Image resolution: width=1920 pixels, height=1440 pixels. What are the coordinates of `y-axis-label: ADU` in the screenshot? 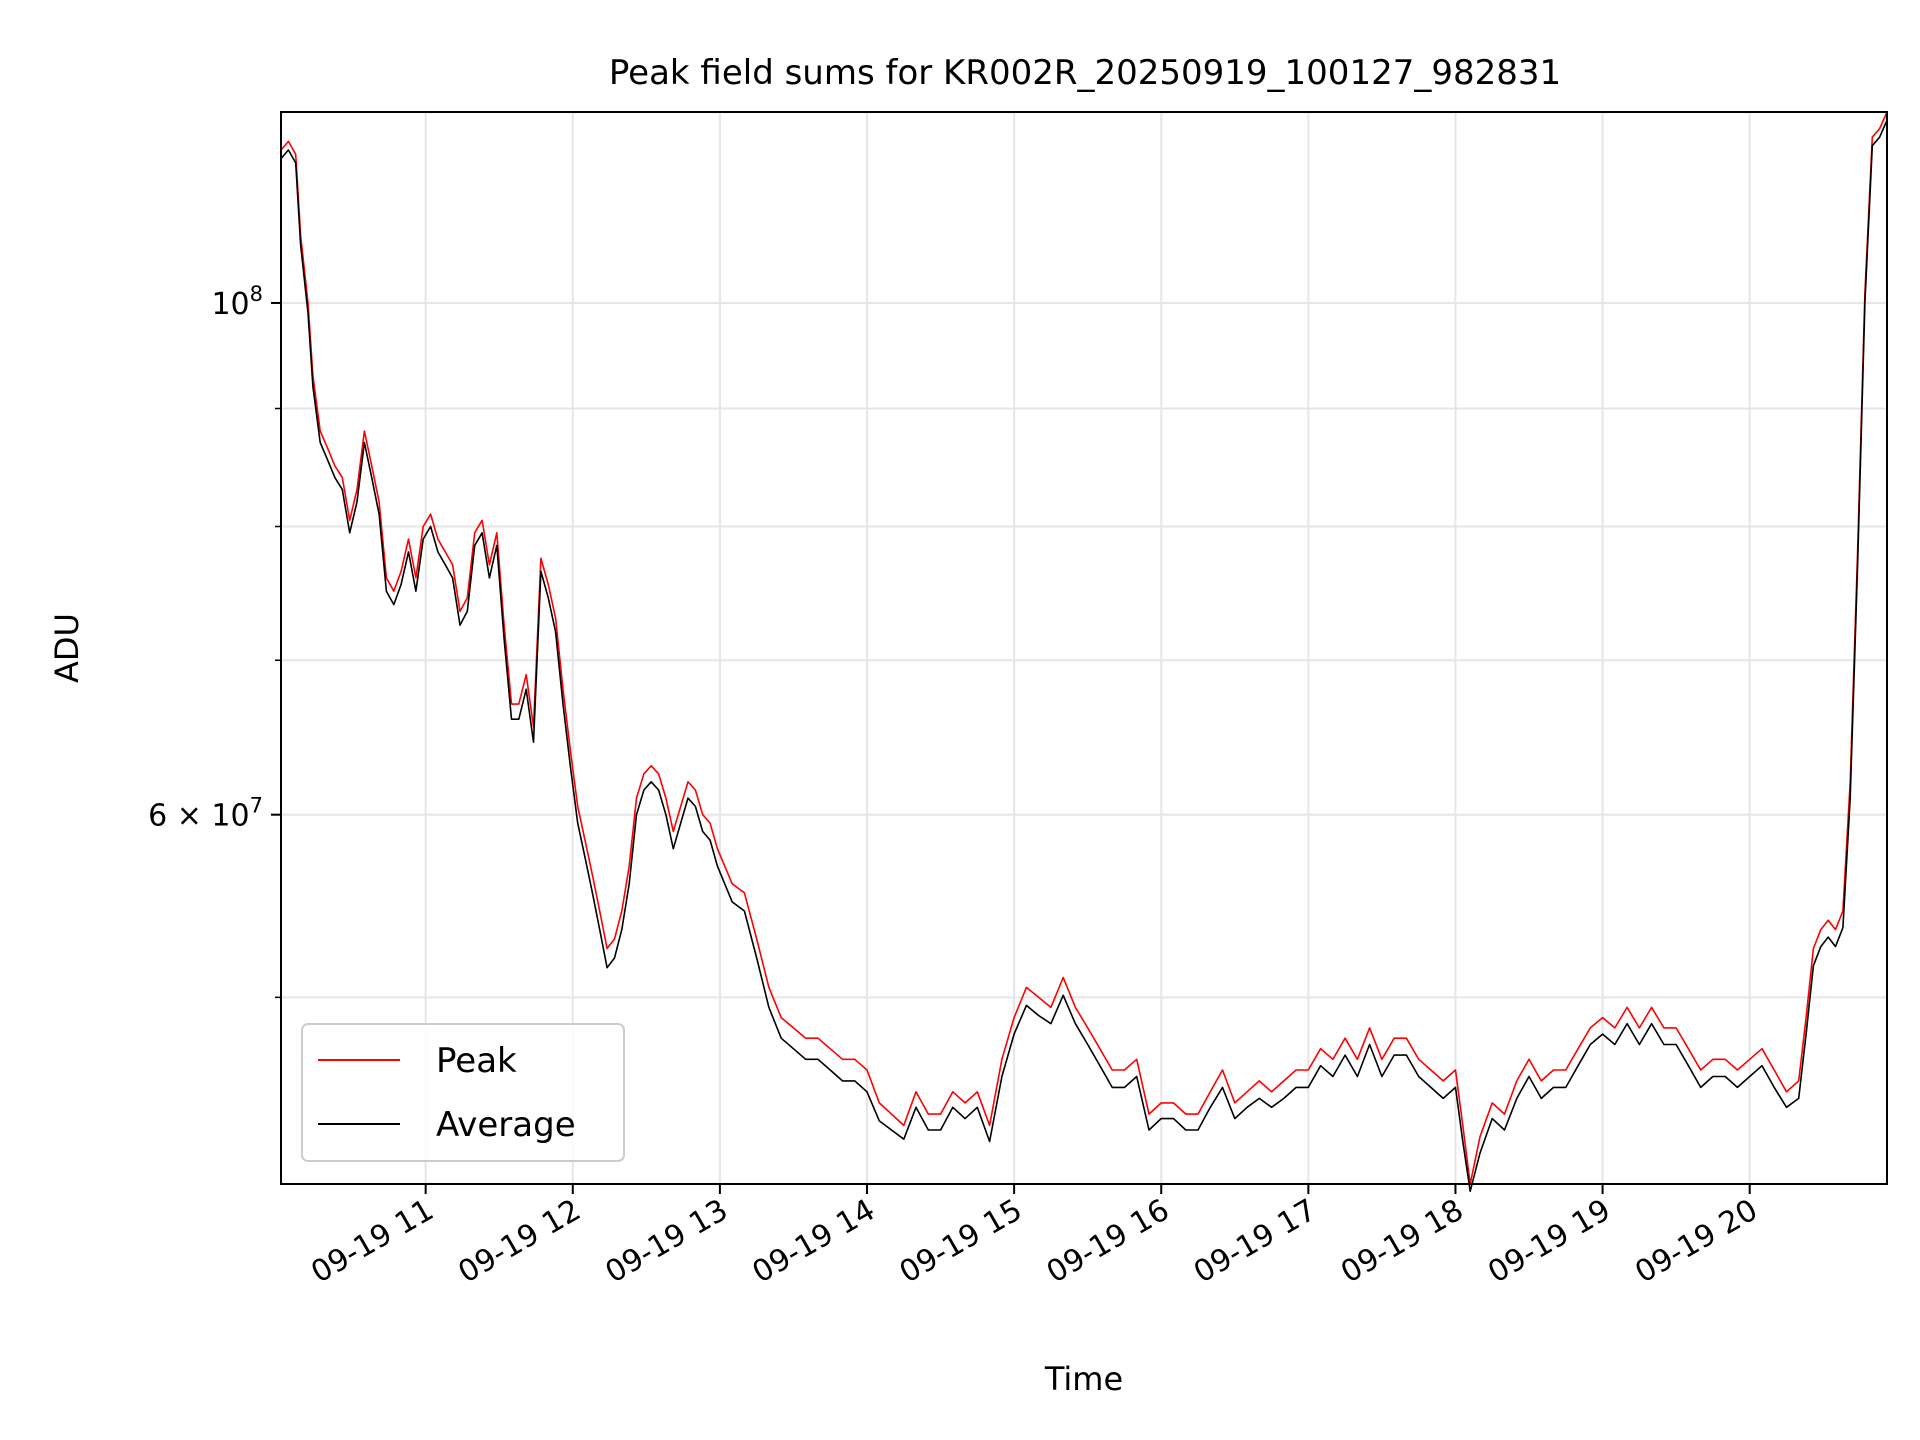 It's located at (67, 648).